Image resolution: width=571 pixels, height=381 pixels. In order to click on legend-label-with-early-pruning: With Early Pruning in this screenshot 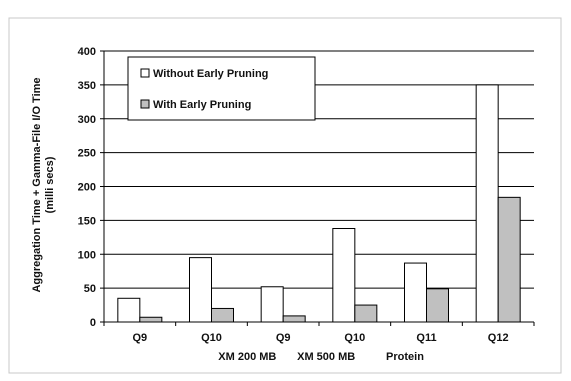, I will do `click(202, 105)`.